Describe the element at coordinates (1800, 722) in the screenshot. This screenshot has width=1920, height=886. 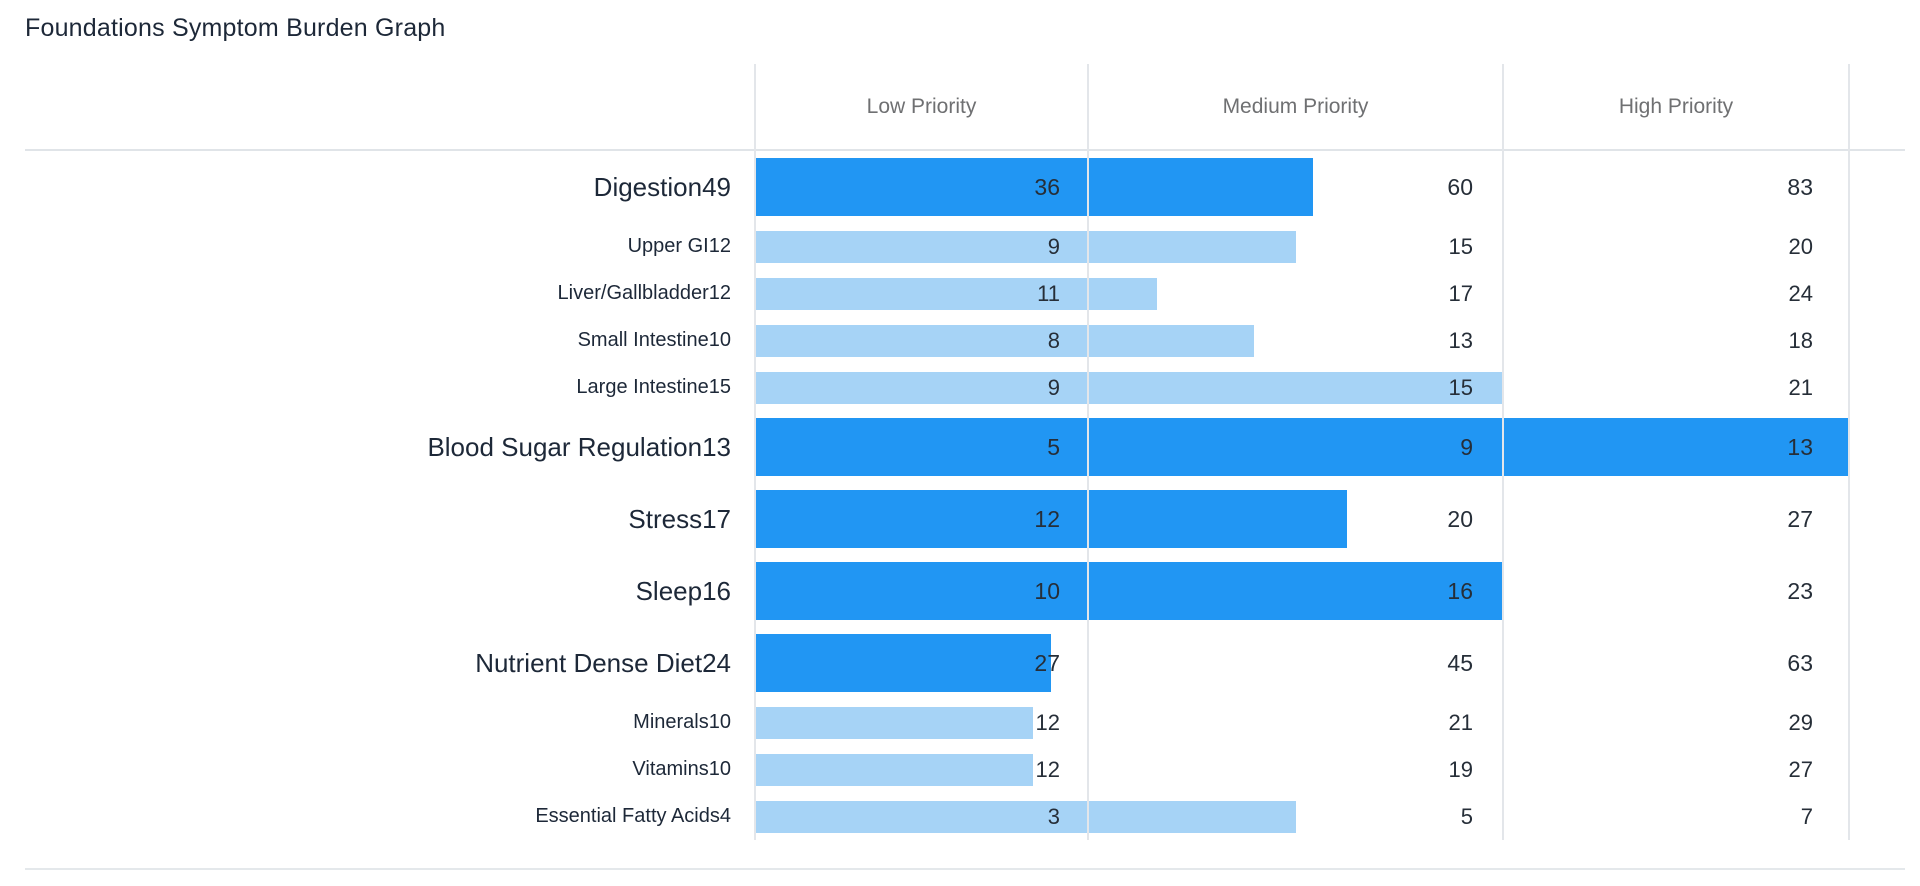
I see `high-priority-value: 29` at that location.